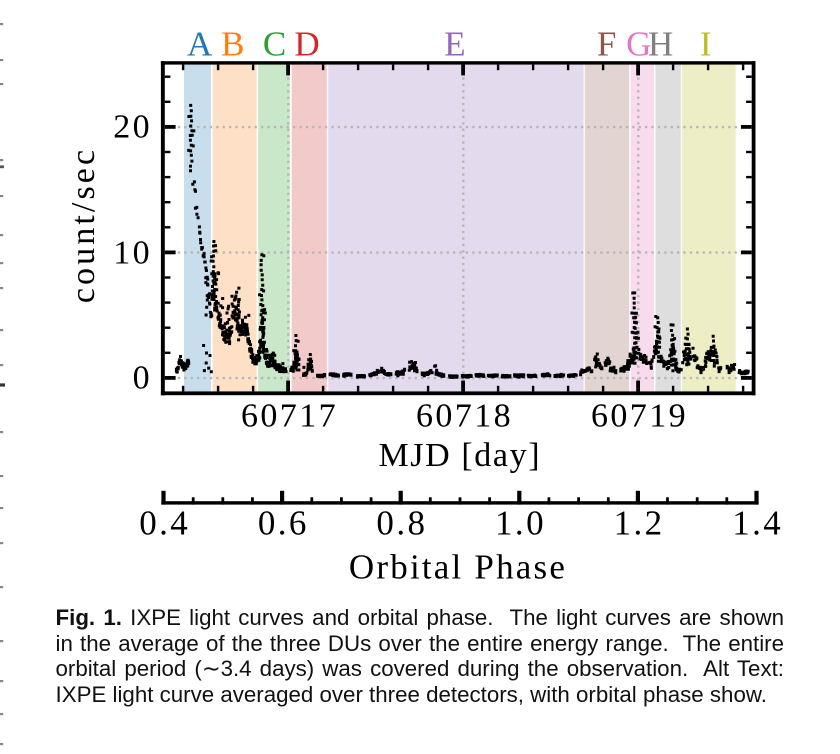 Image resolution: width=840 pixels, height=754 pixels. What do you see at coordinates (757, 523) in the screenshot?
I see `svg-text: 1.4` at bounding box center [757, 523].